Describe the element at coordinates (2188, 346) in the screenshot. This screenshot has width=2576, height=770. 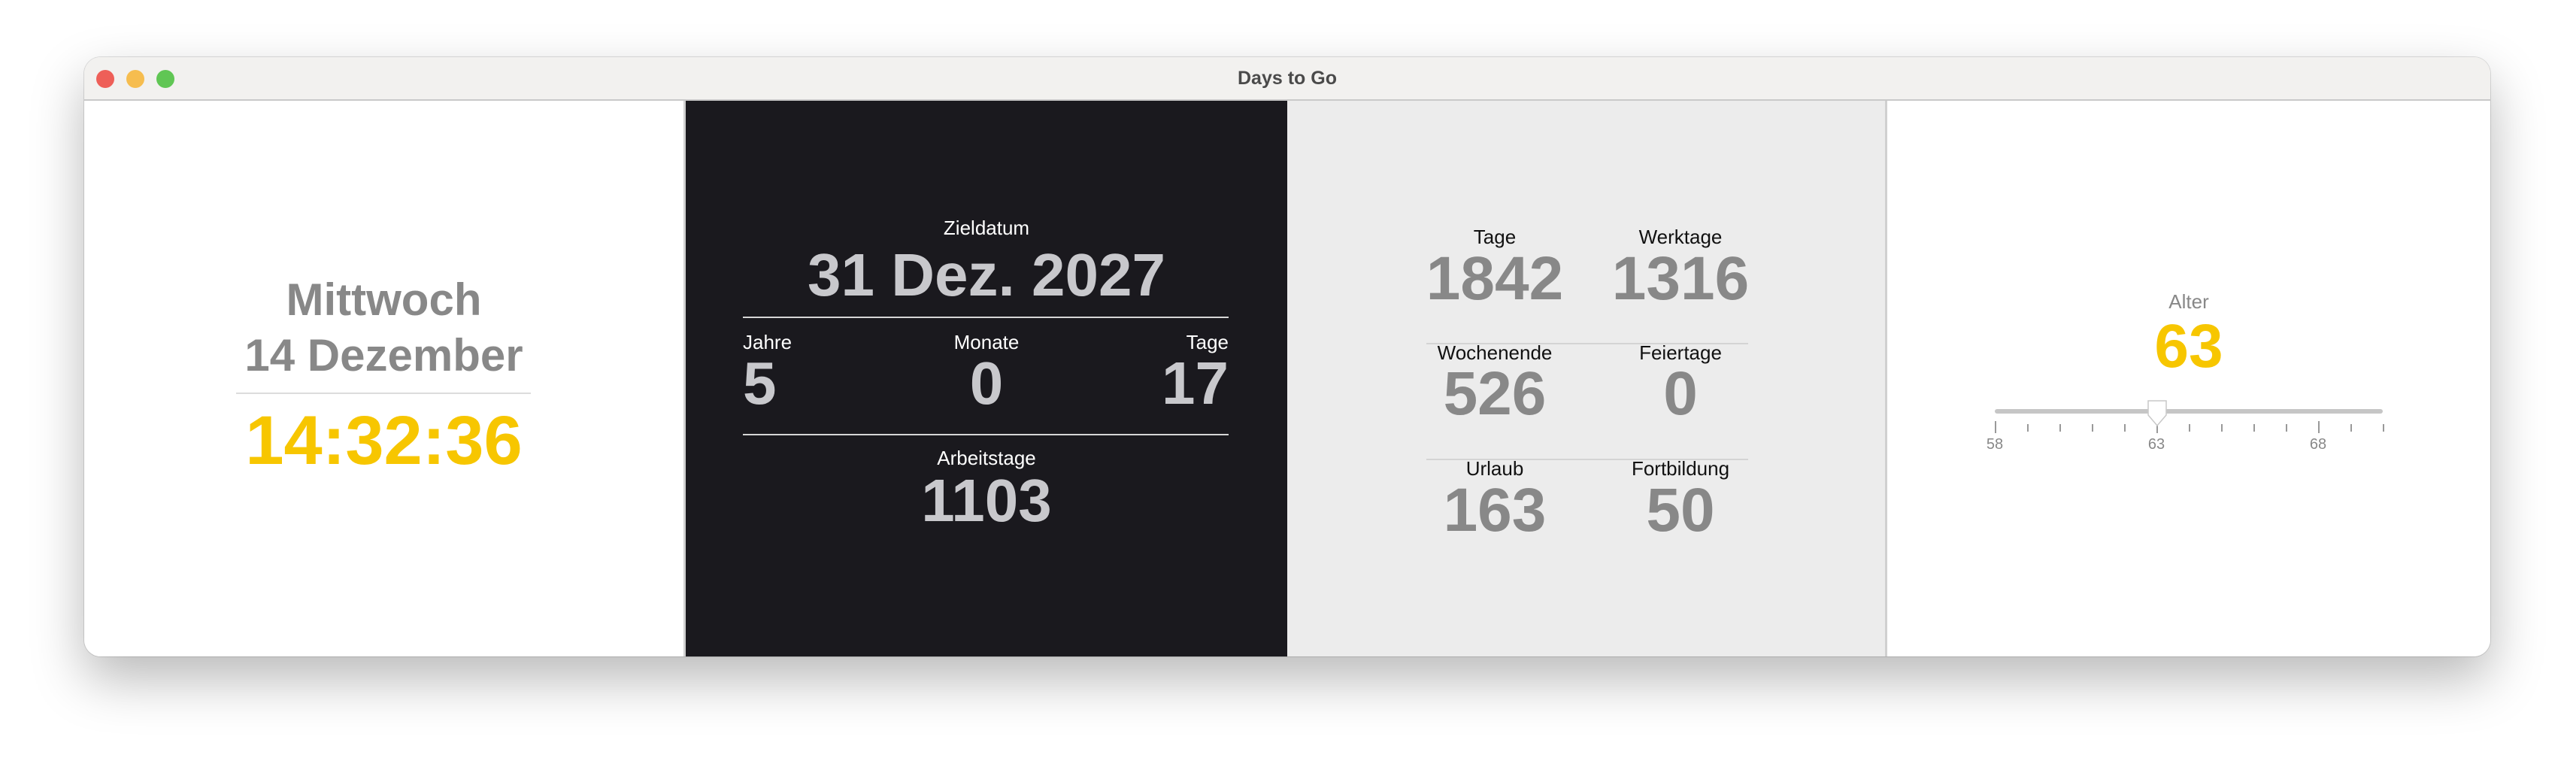
I see `age-value: 63` at that location.